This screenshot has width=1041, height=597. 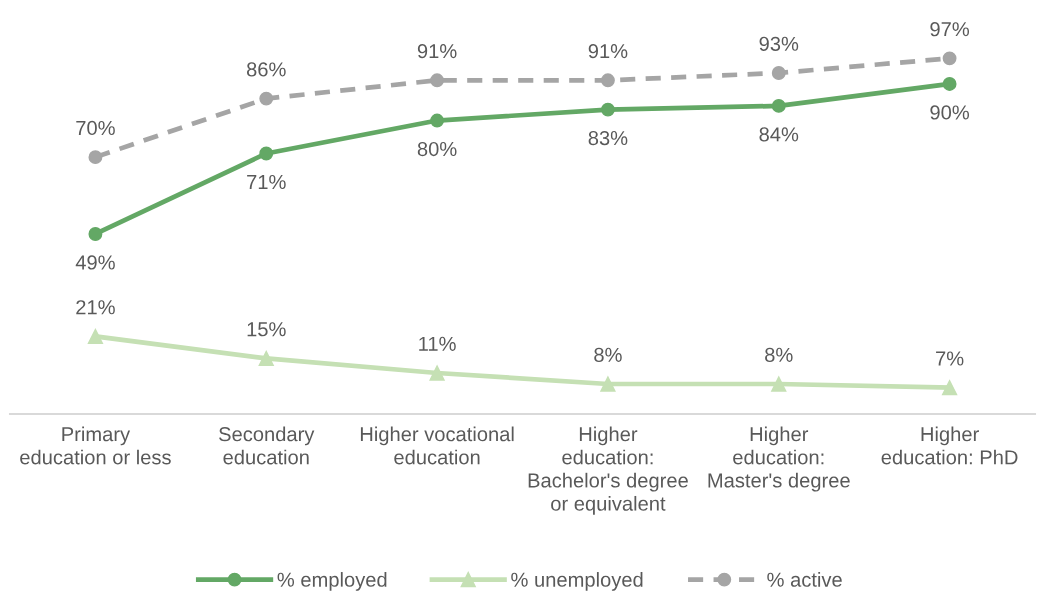 I want to click on data-label: 11%, so click(x=437, y=343).